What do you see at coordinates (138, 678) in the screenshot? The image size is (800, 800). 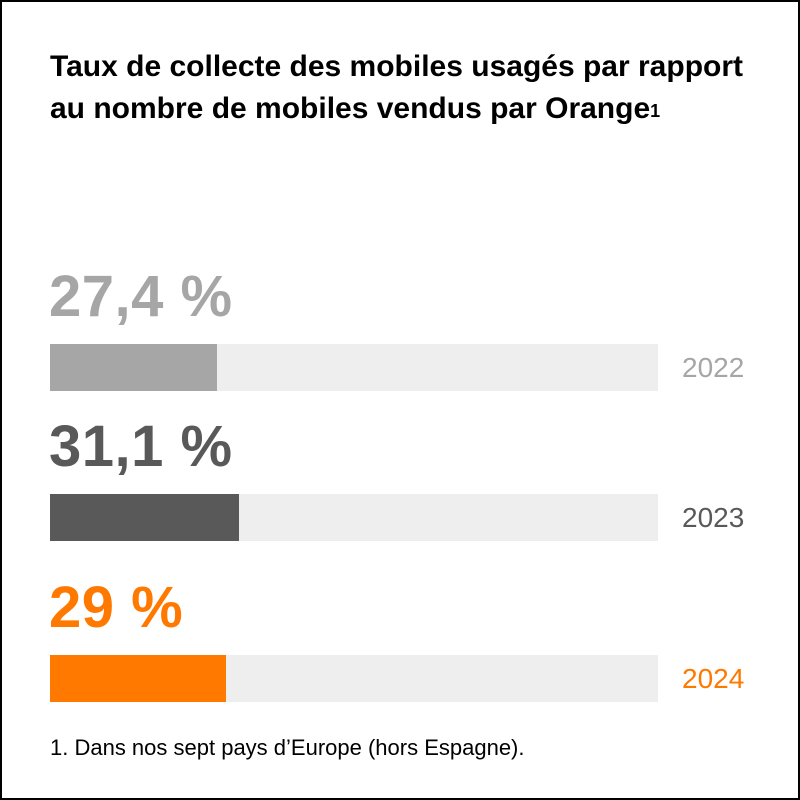 I see `bar-2024` at bounding box center [138, 678].